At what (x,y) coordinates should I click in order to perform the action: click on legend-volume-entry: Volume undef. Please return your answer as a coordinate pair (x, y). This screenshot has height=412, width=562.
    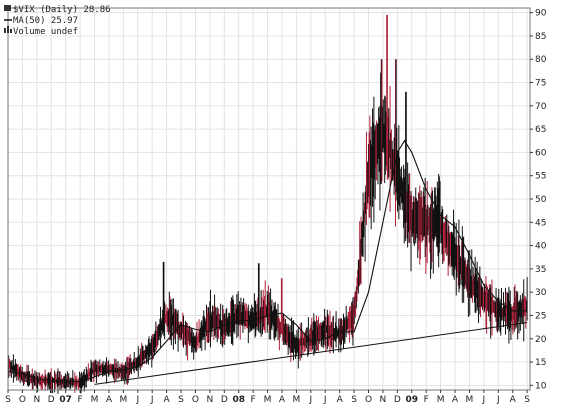
    Looking at the image, I should click on (41, 31).